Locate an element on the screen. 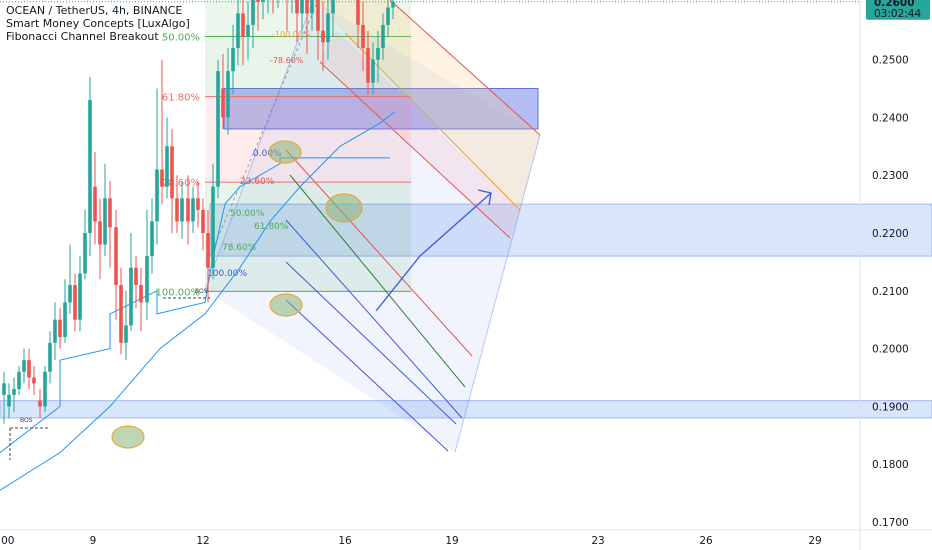  price-tick-label: 0.2300 is located at coordinates (890, 176).